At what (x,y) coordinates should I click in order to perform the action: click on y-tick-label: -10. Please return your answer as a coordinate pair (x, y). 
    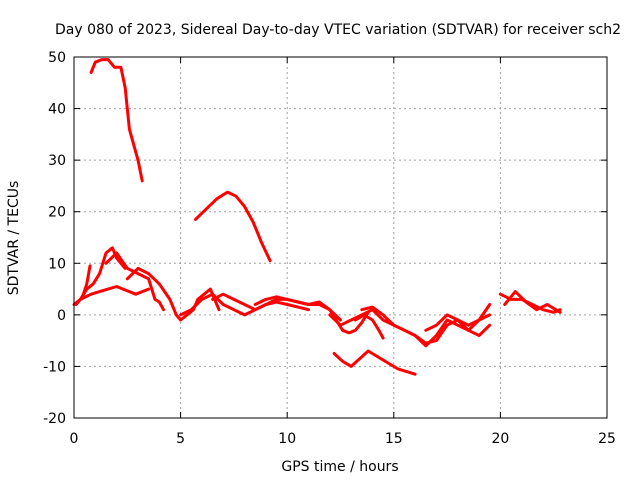
    Looking at the image, I should click on (54, 367).